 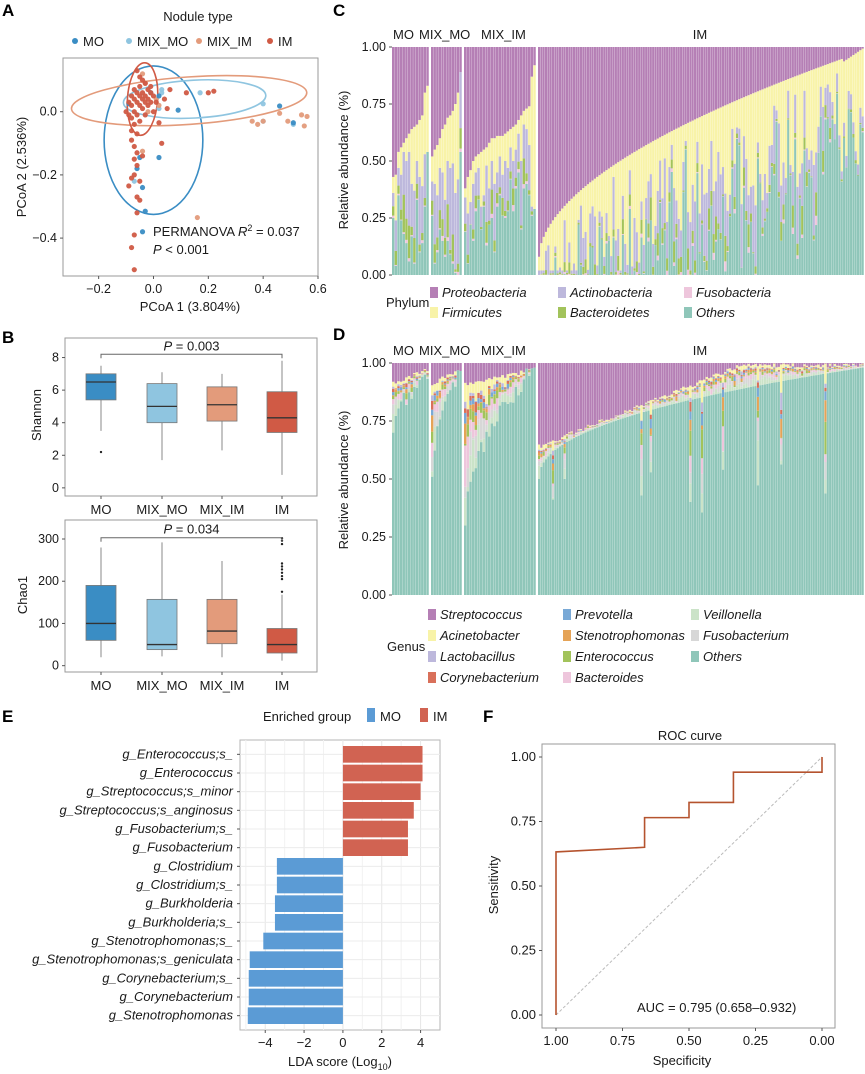 I want to click on lda-bar, so click(x=375, y=829).